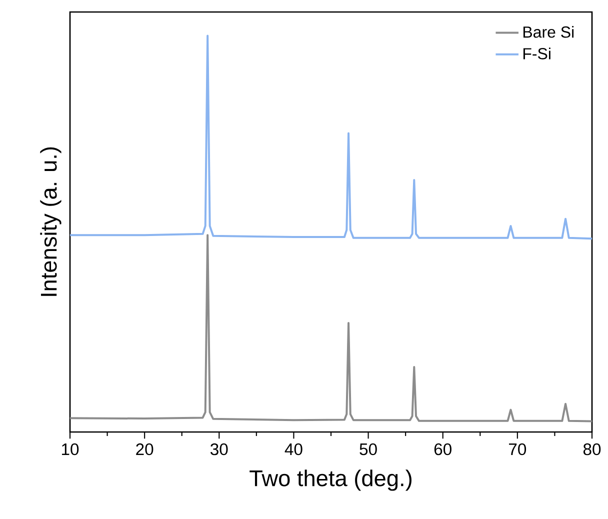  What do you see at coordinates (443, 449) in the screenshot?
I see `x-tick-label: 60` at bounding box center [443, 449].